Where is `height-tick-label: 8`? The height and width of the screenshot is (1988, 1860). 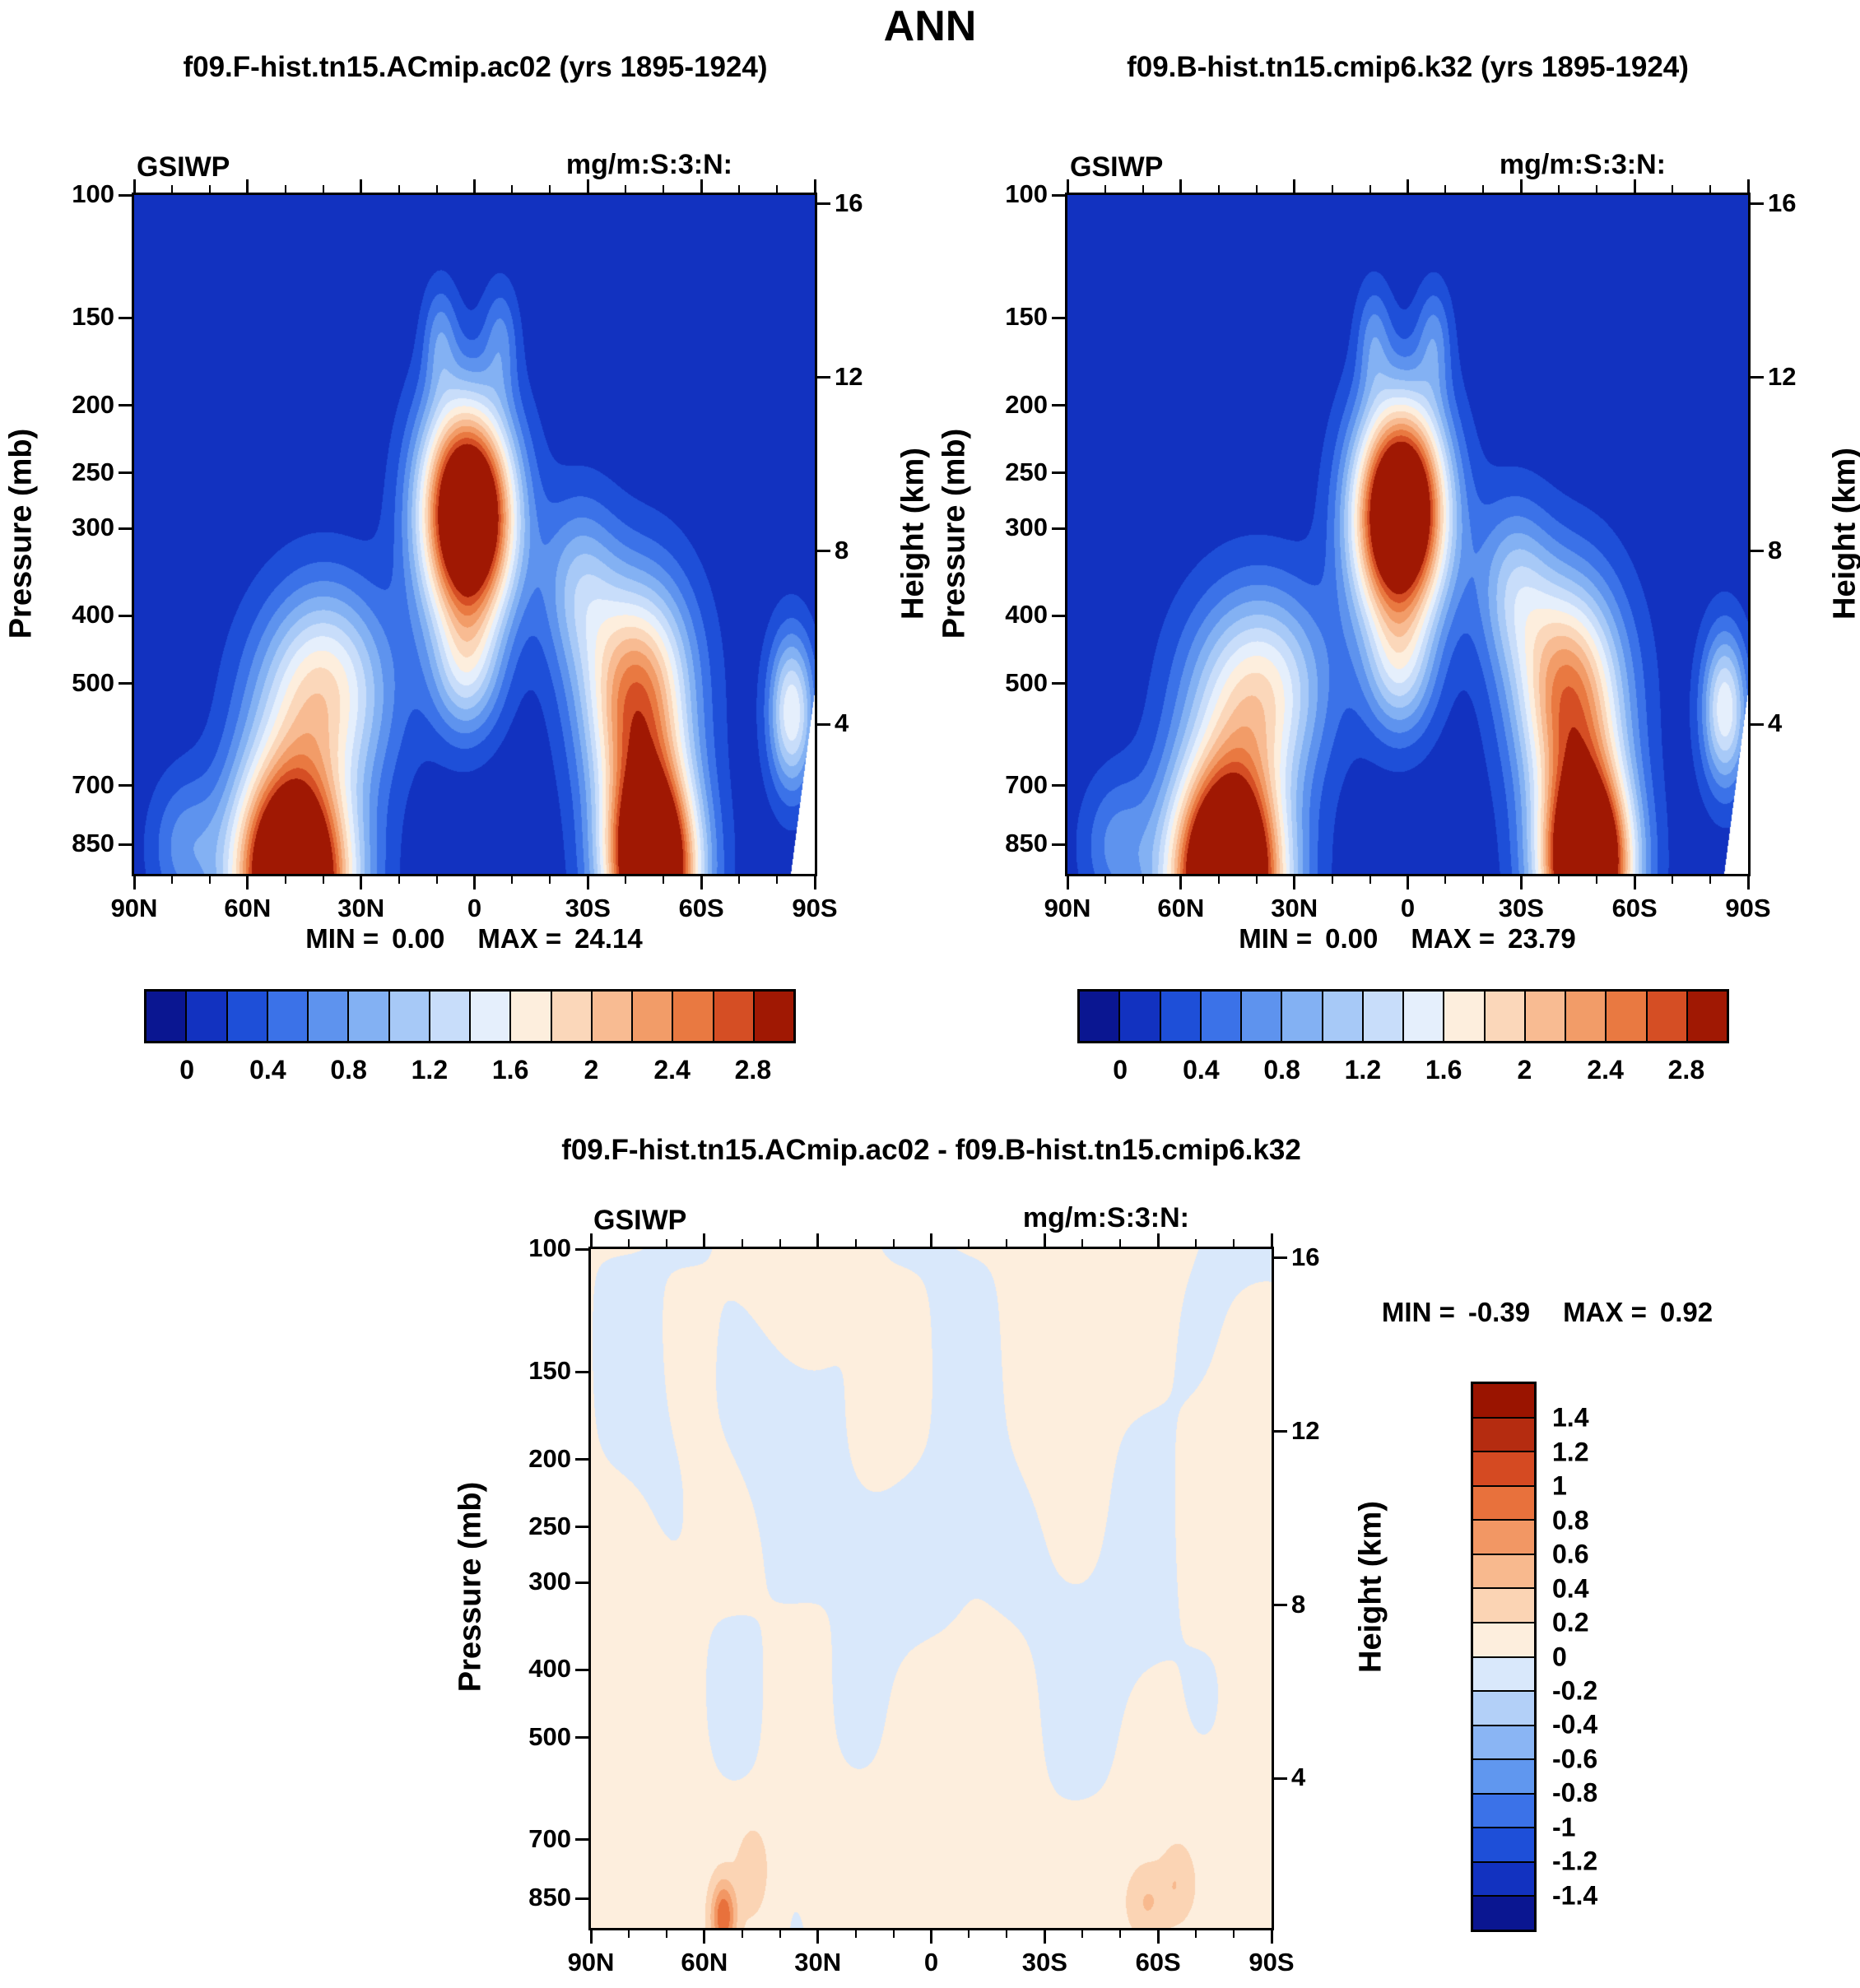 height-tick-label: 8 is located at coordinates (1775, 549).